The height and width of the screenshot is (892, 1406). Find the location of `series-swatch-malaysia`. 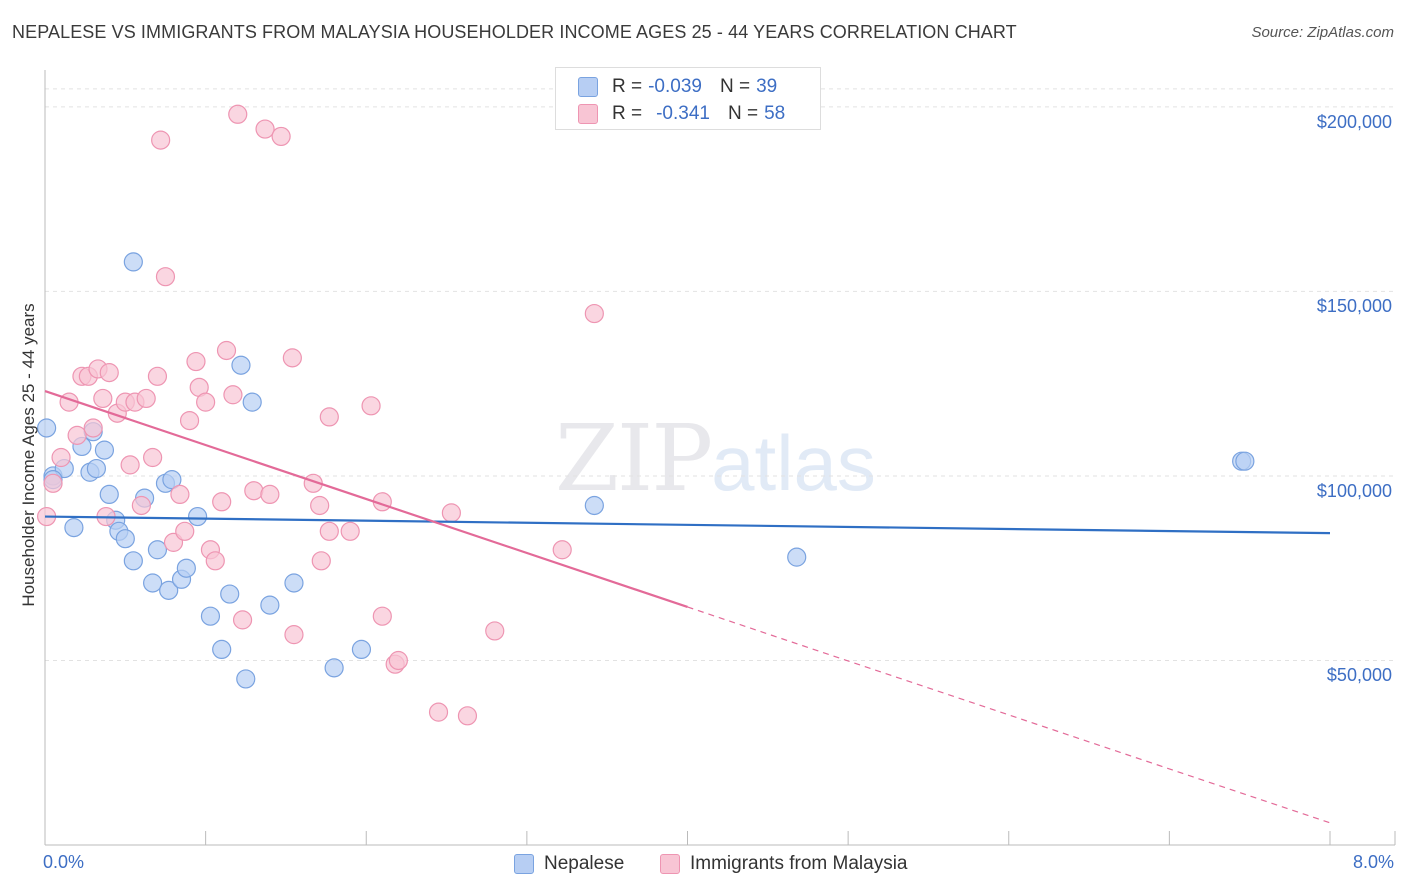

series-swatch-malaysia is located at coordinates (670, 864).